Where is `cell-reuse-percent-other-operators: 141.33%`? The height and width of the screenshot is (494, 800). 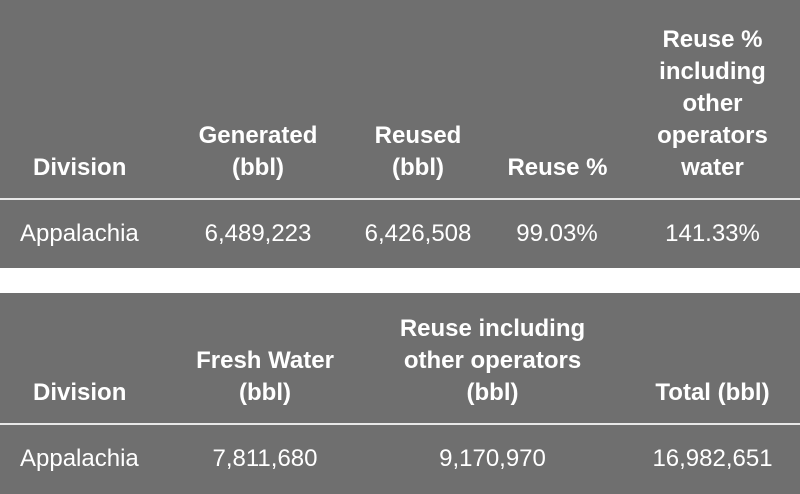 cell-reuse-percent-other-operators: 141.33% is located at coordinates (712, 233).